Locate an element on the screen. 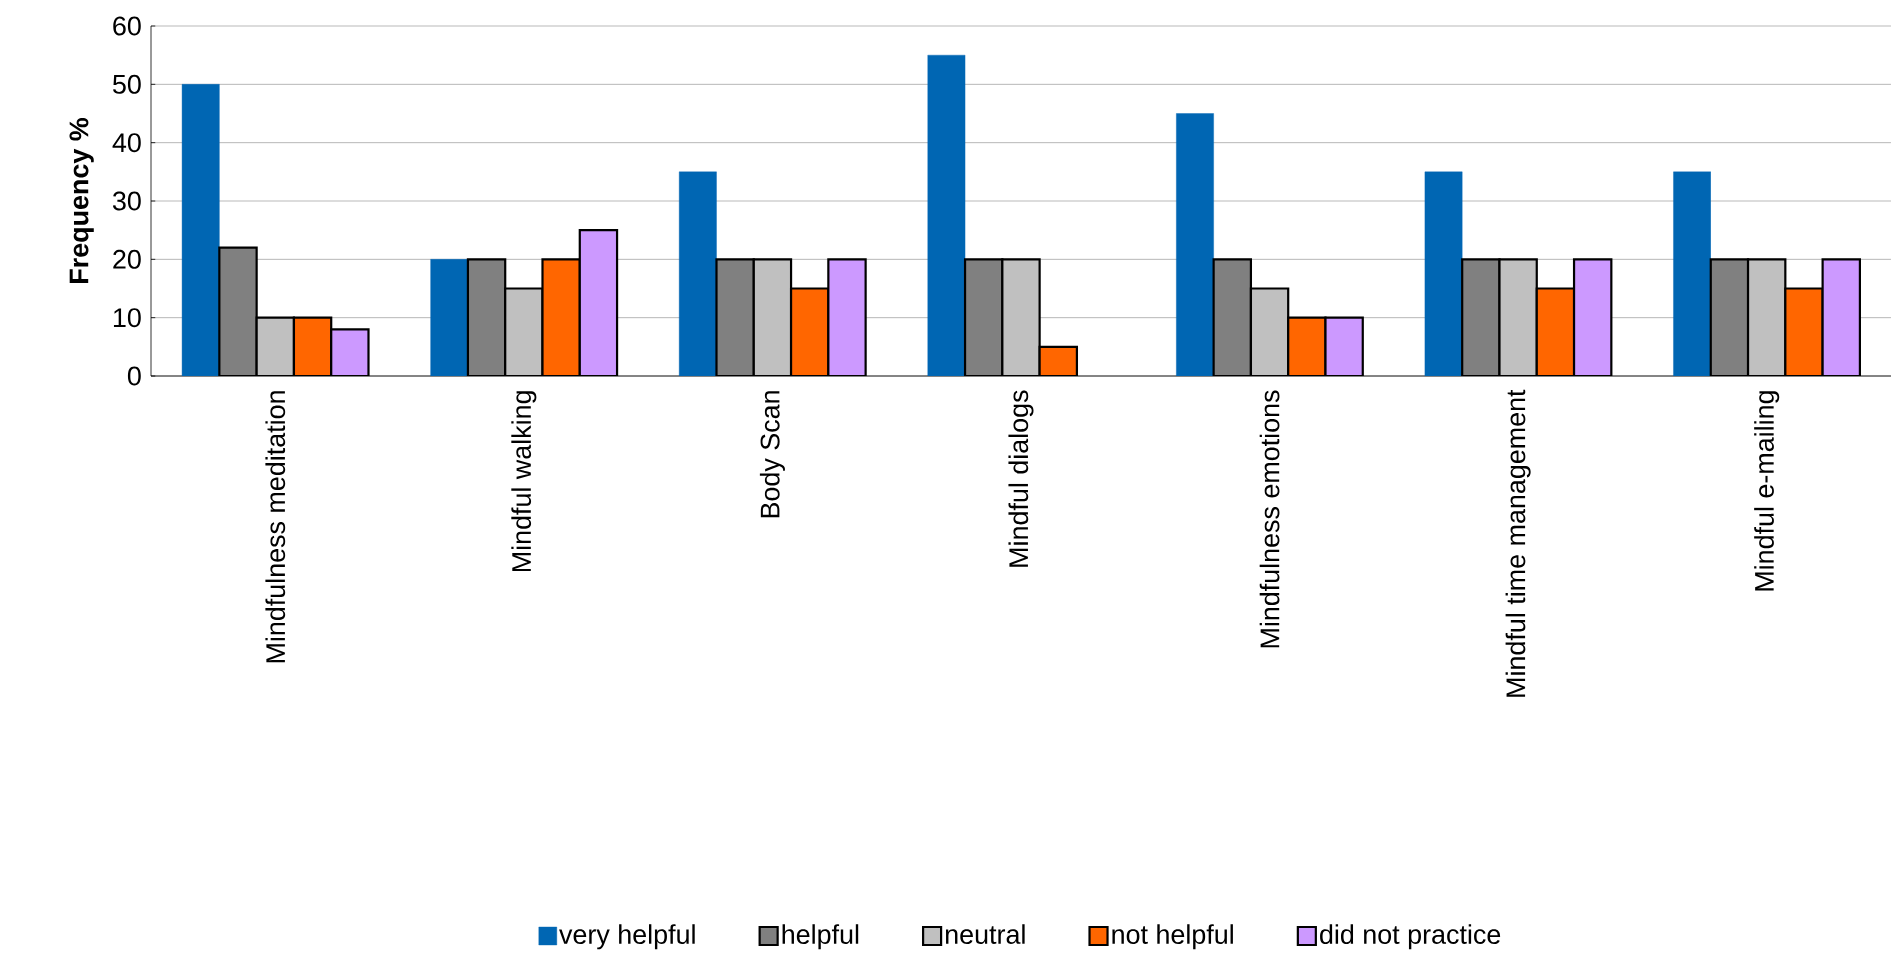 This screenshot has height=957, width=1895. x-tick-label: Mindfulness emotions is located at coordinates (1269, 519).